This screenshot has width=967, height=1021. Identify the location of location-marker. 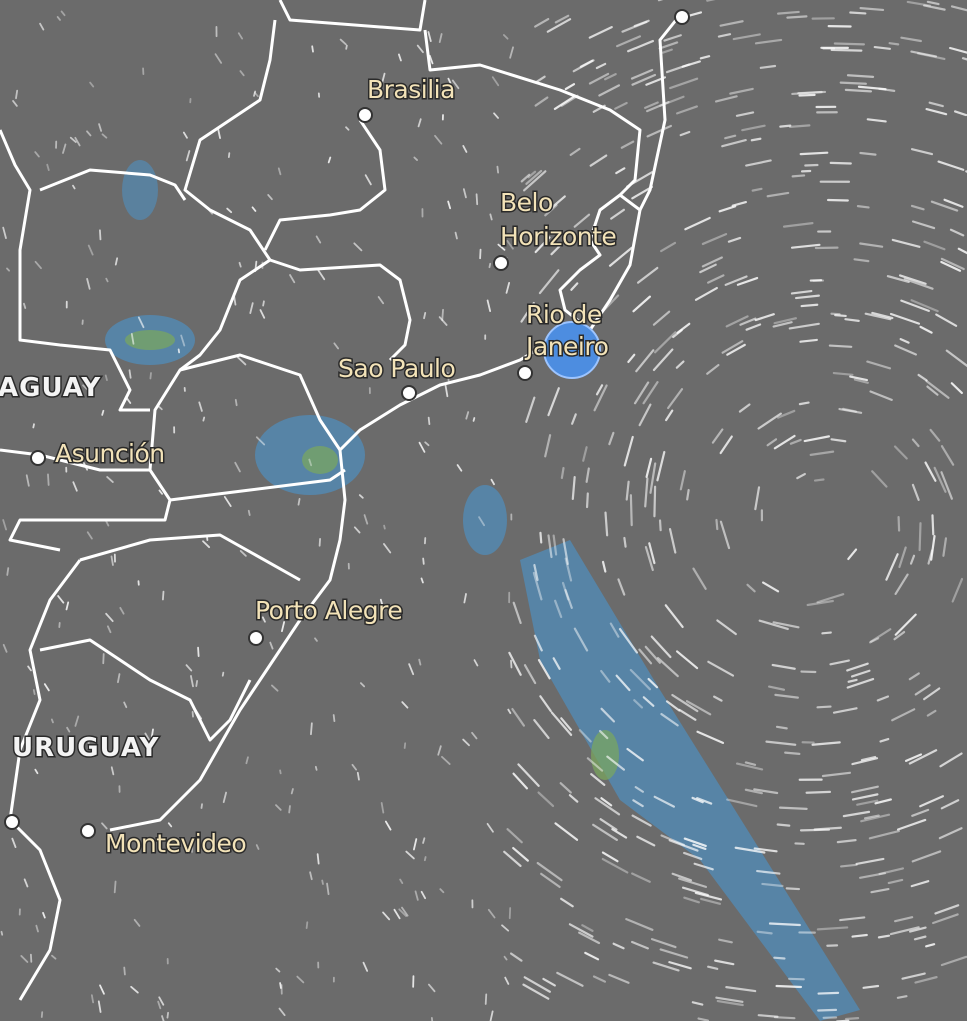
(572, 350).